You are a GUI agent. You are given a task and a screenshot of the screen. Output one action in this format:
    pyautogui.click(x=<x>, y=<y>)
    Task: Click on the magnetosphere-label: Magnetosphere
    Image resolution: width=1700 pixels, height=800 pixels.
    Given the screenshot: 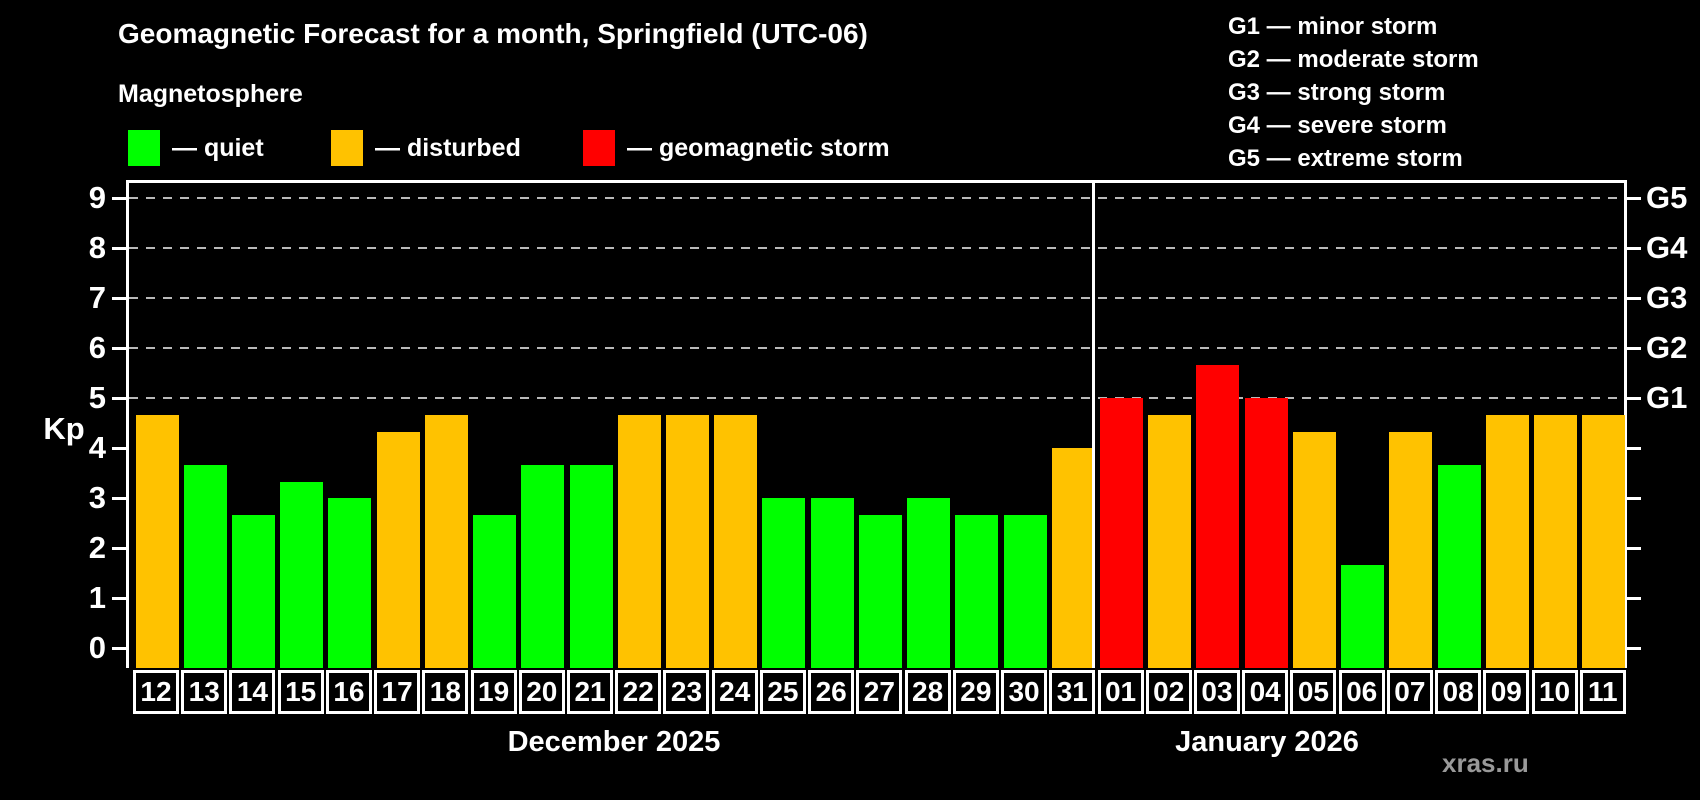 What is the action you would take?
    pyautogui.click(x=210, y=94)
    